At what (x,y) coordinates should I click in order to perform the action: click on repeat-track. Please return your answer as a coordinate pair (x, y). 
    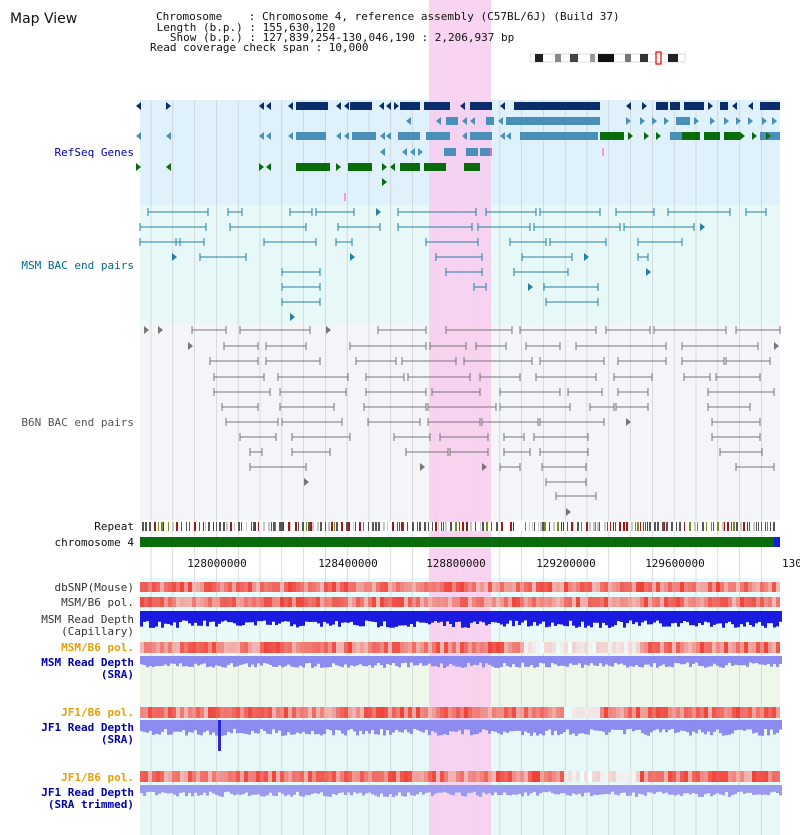
    Looking at the image, I should click on (460, 526).